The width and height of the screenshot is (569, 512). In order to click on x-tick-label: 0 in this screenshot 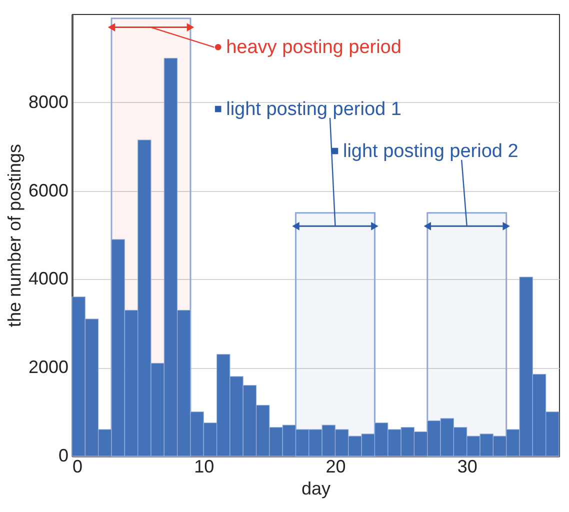, I will do `click(77, 466)`.